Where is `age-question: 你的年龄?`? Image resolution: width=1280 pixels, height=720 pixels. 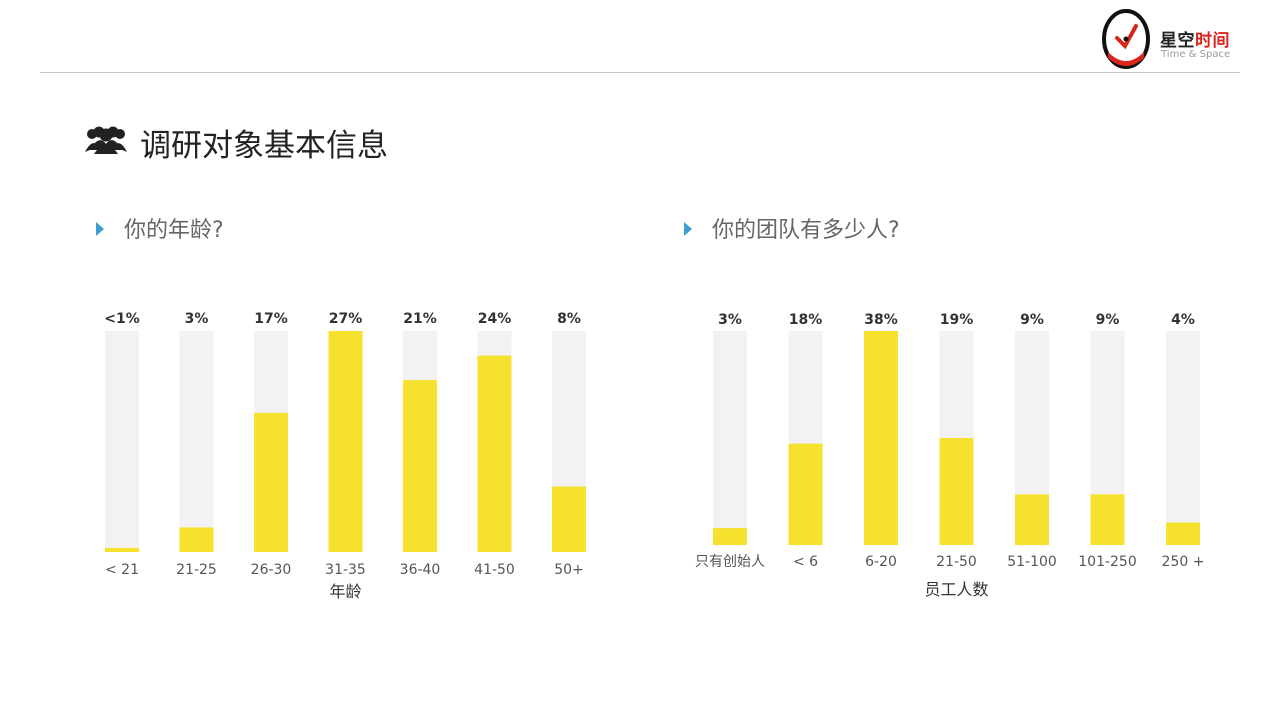
age-question: 你的年龄? is located at coordinates (174, 230).